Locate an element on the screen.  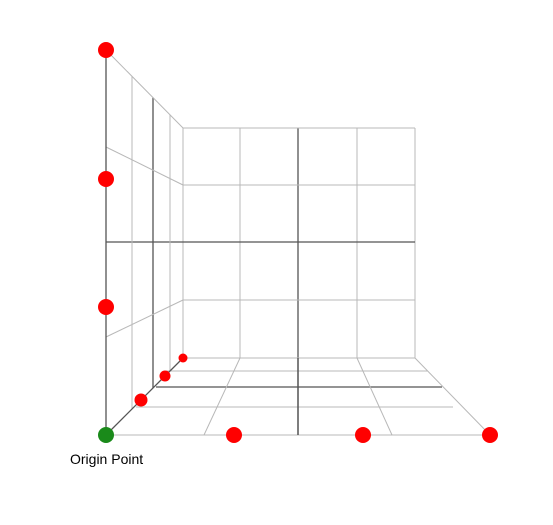
origin-point-marker is located at coordinates (106, 435).